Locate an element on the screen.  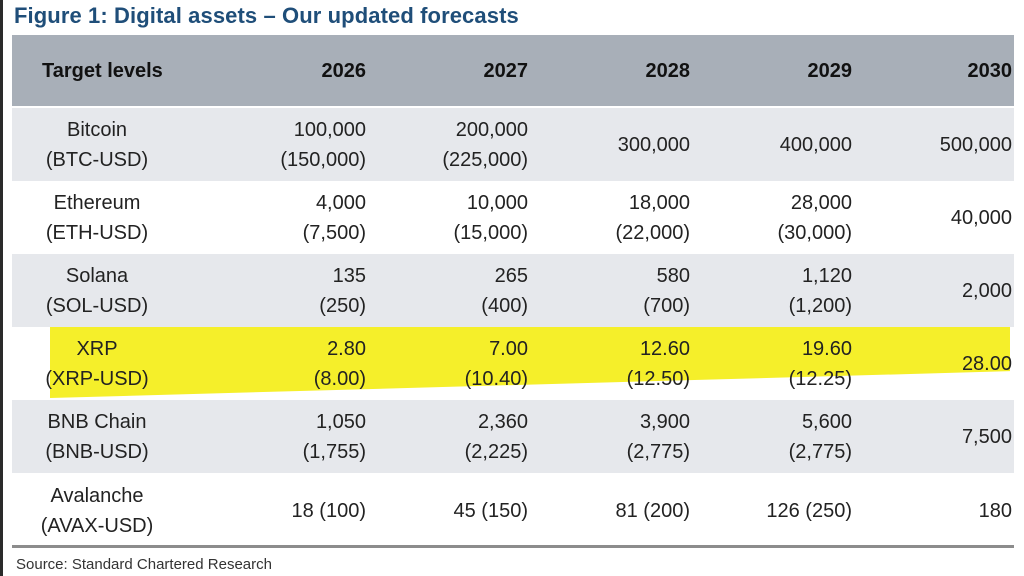
value-previous: (250) is located at coordinates (342, 305).